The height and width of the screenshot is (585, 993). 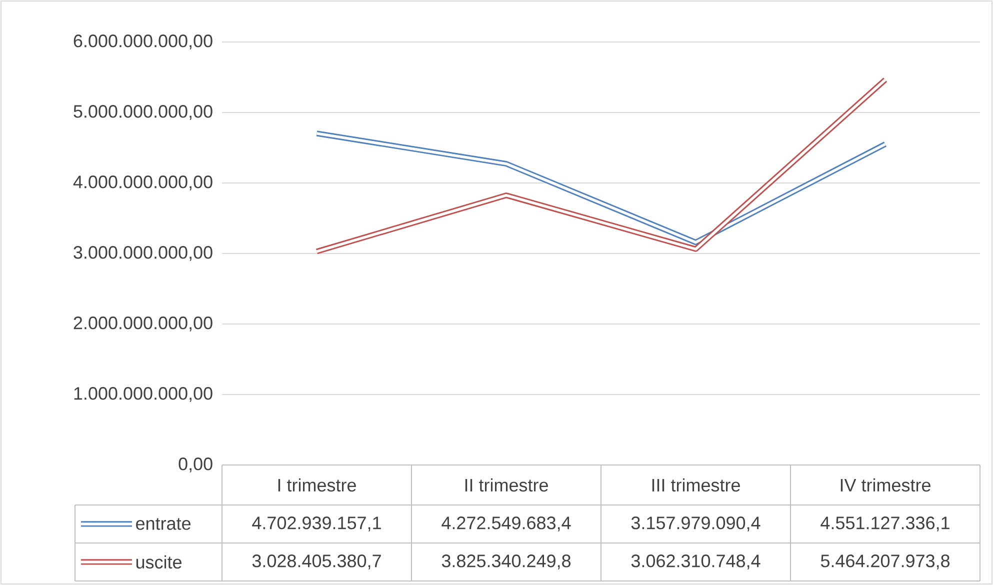 I want to click on y-tick-label: 2.000.000.000,00, so click(x=143, y=324).